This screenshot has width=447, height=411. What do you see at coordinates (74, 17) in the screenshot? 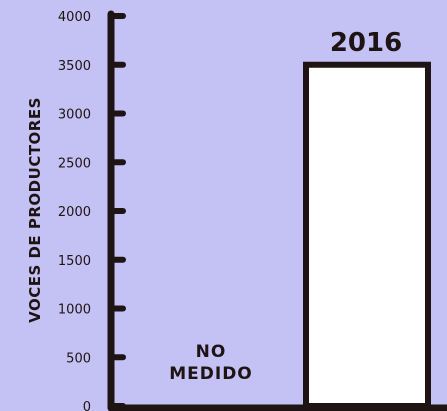
I see `y-tick-label: 4000` at bounding box center [74, 17].